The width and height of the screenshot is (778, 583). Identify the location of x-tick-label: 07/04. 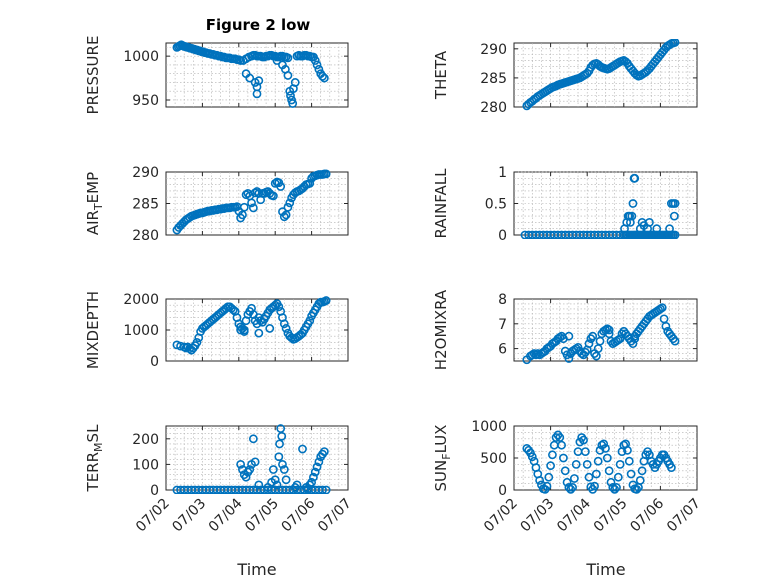
(574, 515).